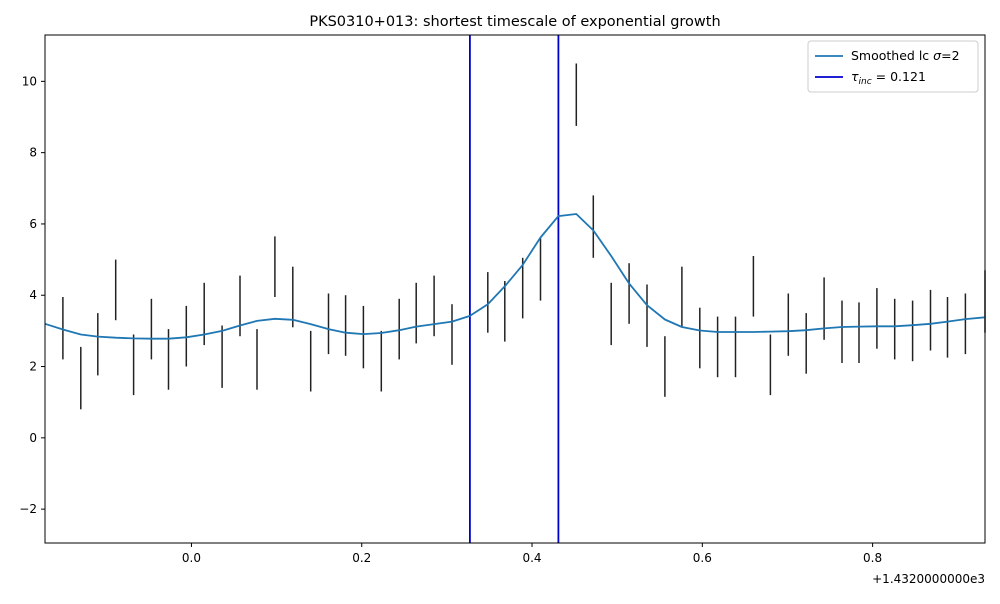 This screenshot has width=1000, height=604. Describe the element at coordinates (937, 55) in the screenshot. I see `legend-label-smoothed-sigma: σ` at that location.